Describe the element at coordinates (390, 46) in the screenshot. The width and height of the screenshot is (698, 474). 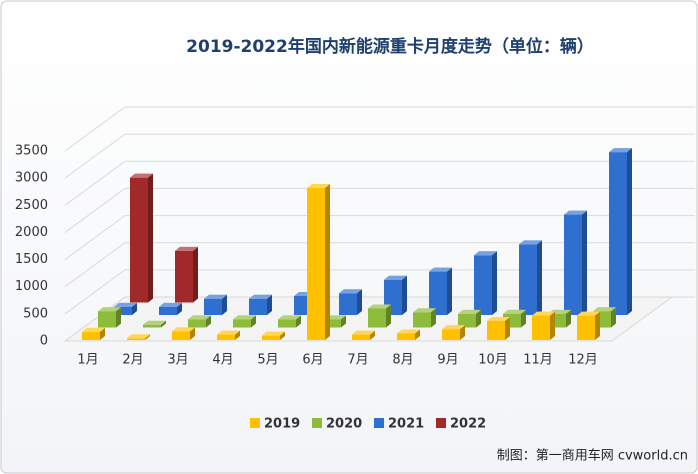
I see `chart-title: 2019-2022年国内新能源重卡月度走势（单位：辆）` at that location.